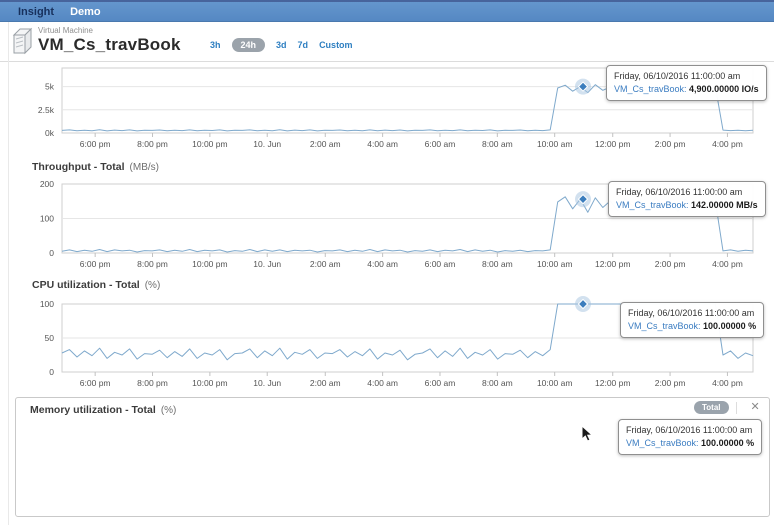 This screenshot has width=774, height=525. Describe the element at coordinates (50, 133) in the screenshot. I see `svg-text: 0k` at that location.